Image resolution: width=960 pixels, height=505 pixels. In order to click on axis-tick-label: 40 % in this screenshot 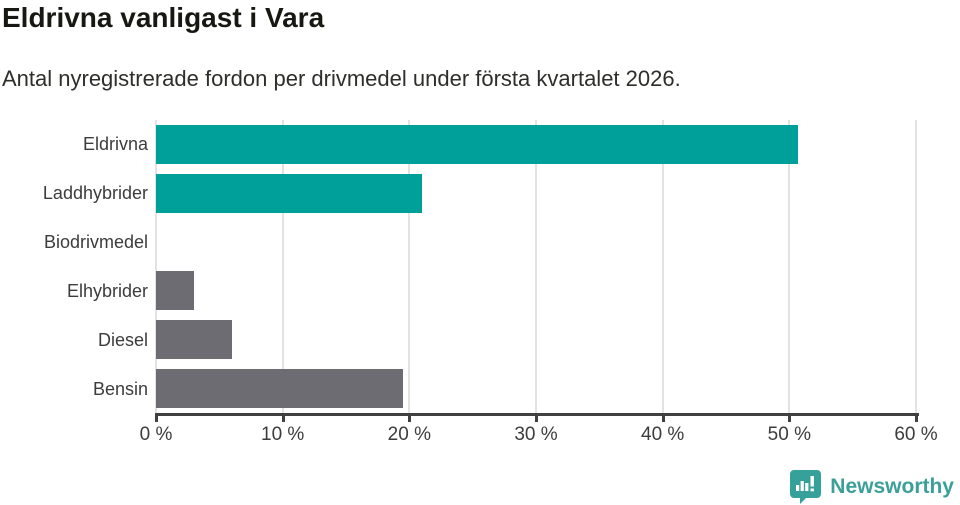, I will do `click(663, 434)`.